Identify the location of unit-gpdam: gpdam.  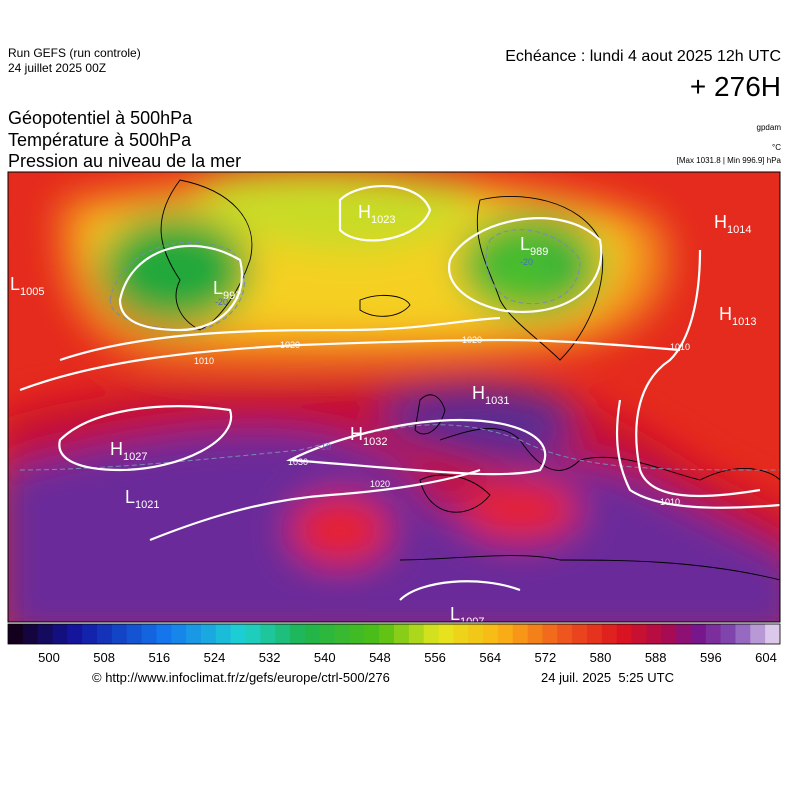
(769, 127).